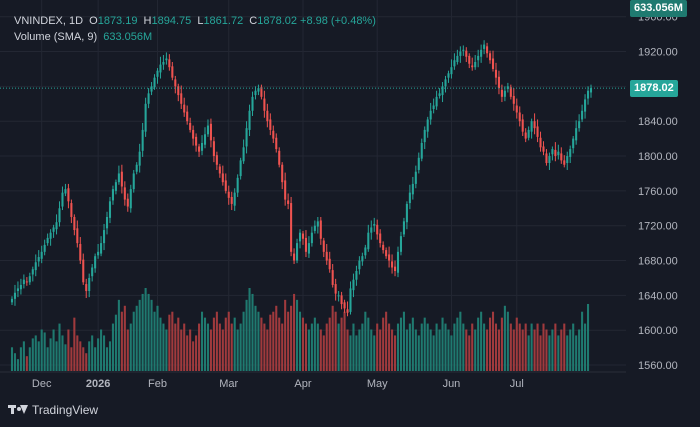 The height and width of the screenshot is (427, 700). What do you see at coordinates (658, 53) in the screenshot?
I see `price-tick-label: 1920.00` at bounding box center [658, 53].